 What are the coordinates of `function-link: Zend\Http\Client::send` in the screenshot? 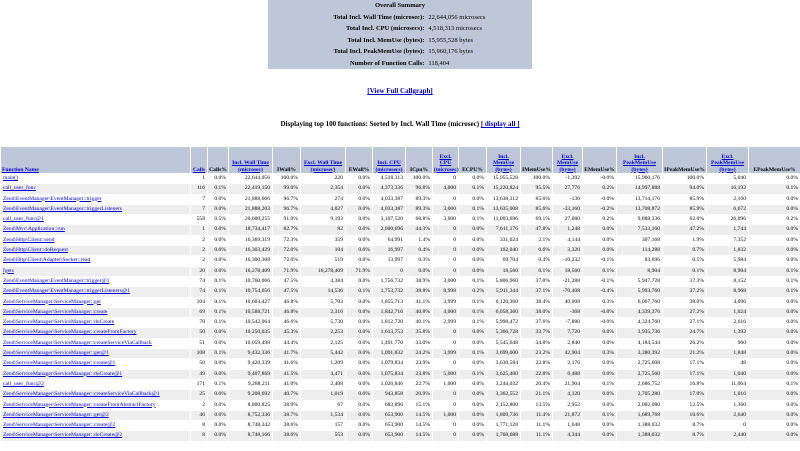 It's located at (29, 239).